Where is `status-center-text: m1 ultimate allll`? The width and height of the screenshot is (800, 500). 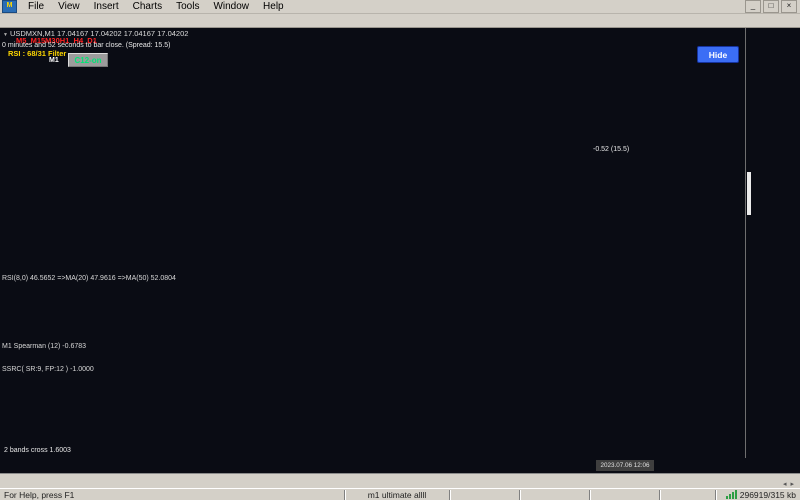
status-center-text: m1 ultimate allll is located at coordinates (397, 494).